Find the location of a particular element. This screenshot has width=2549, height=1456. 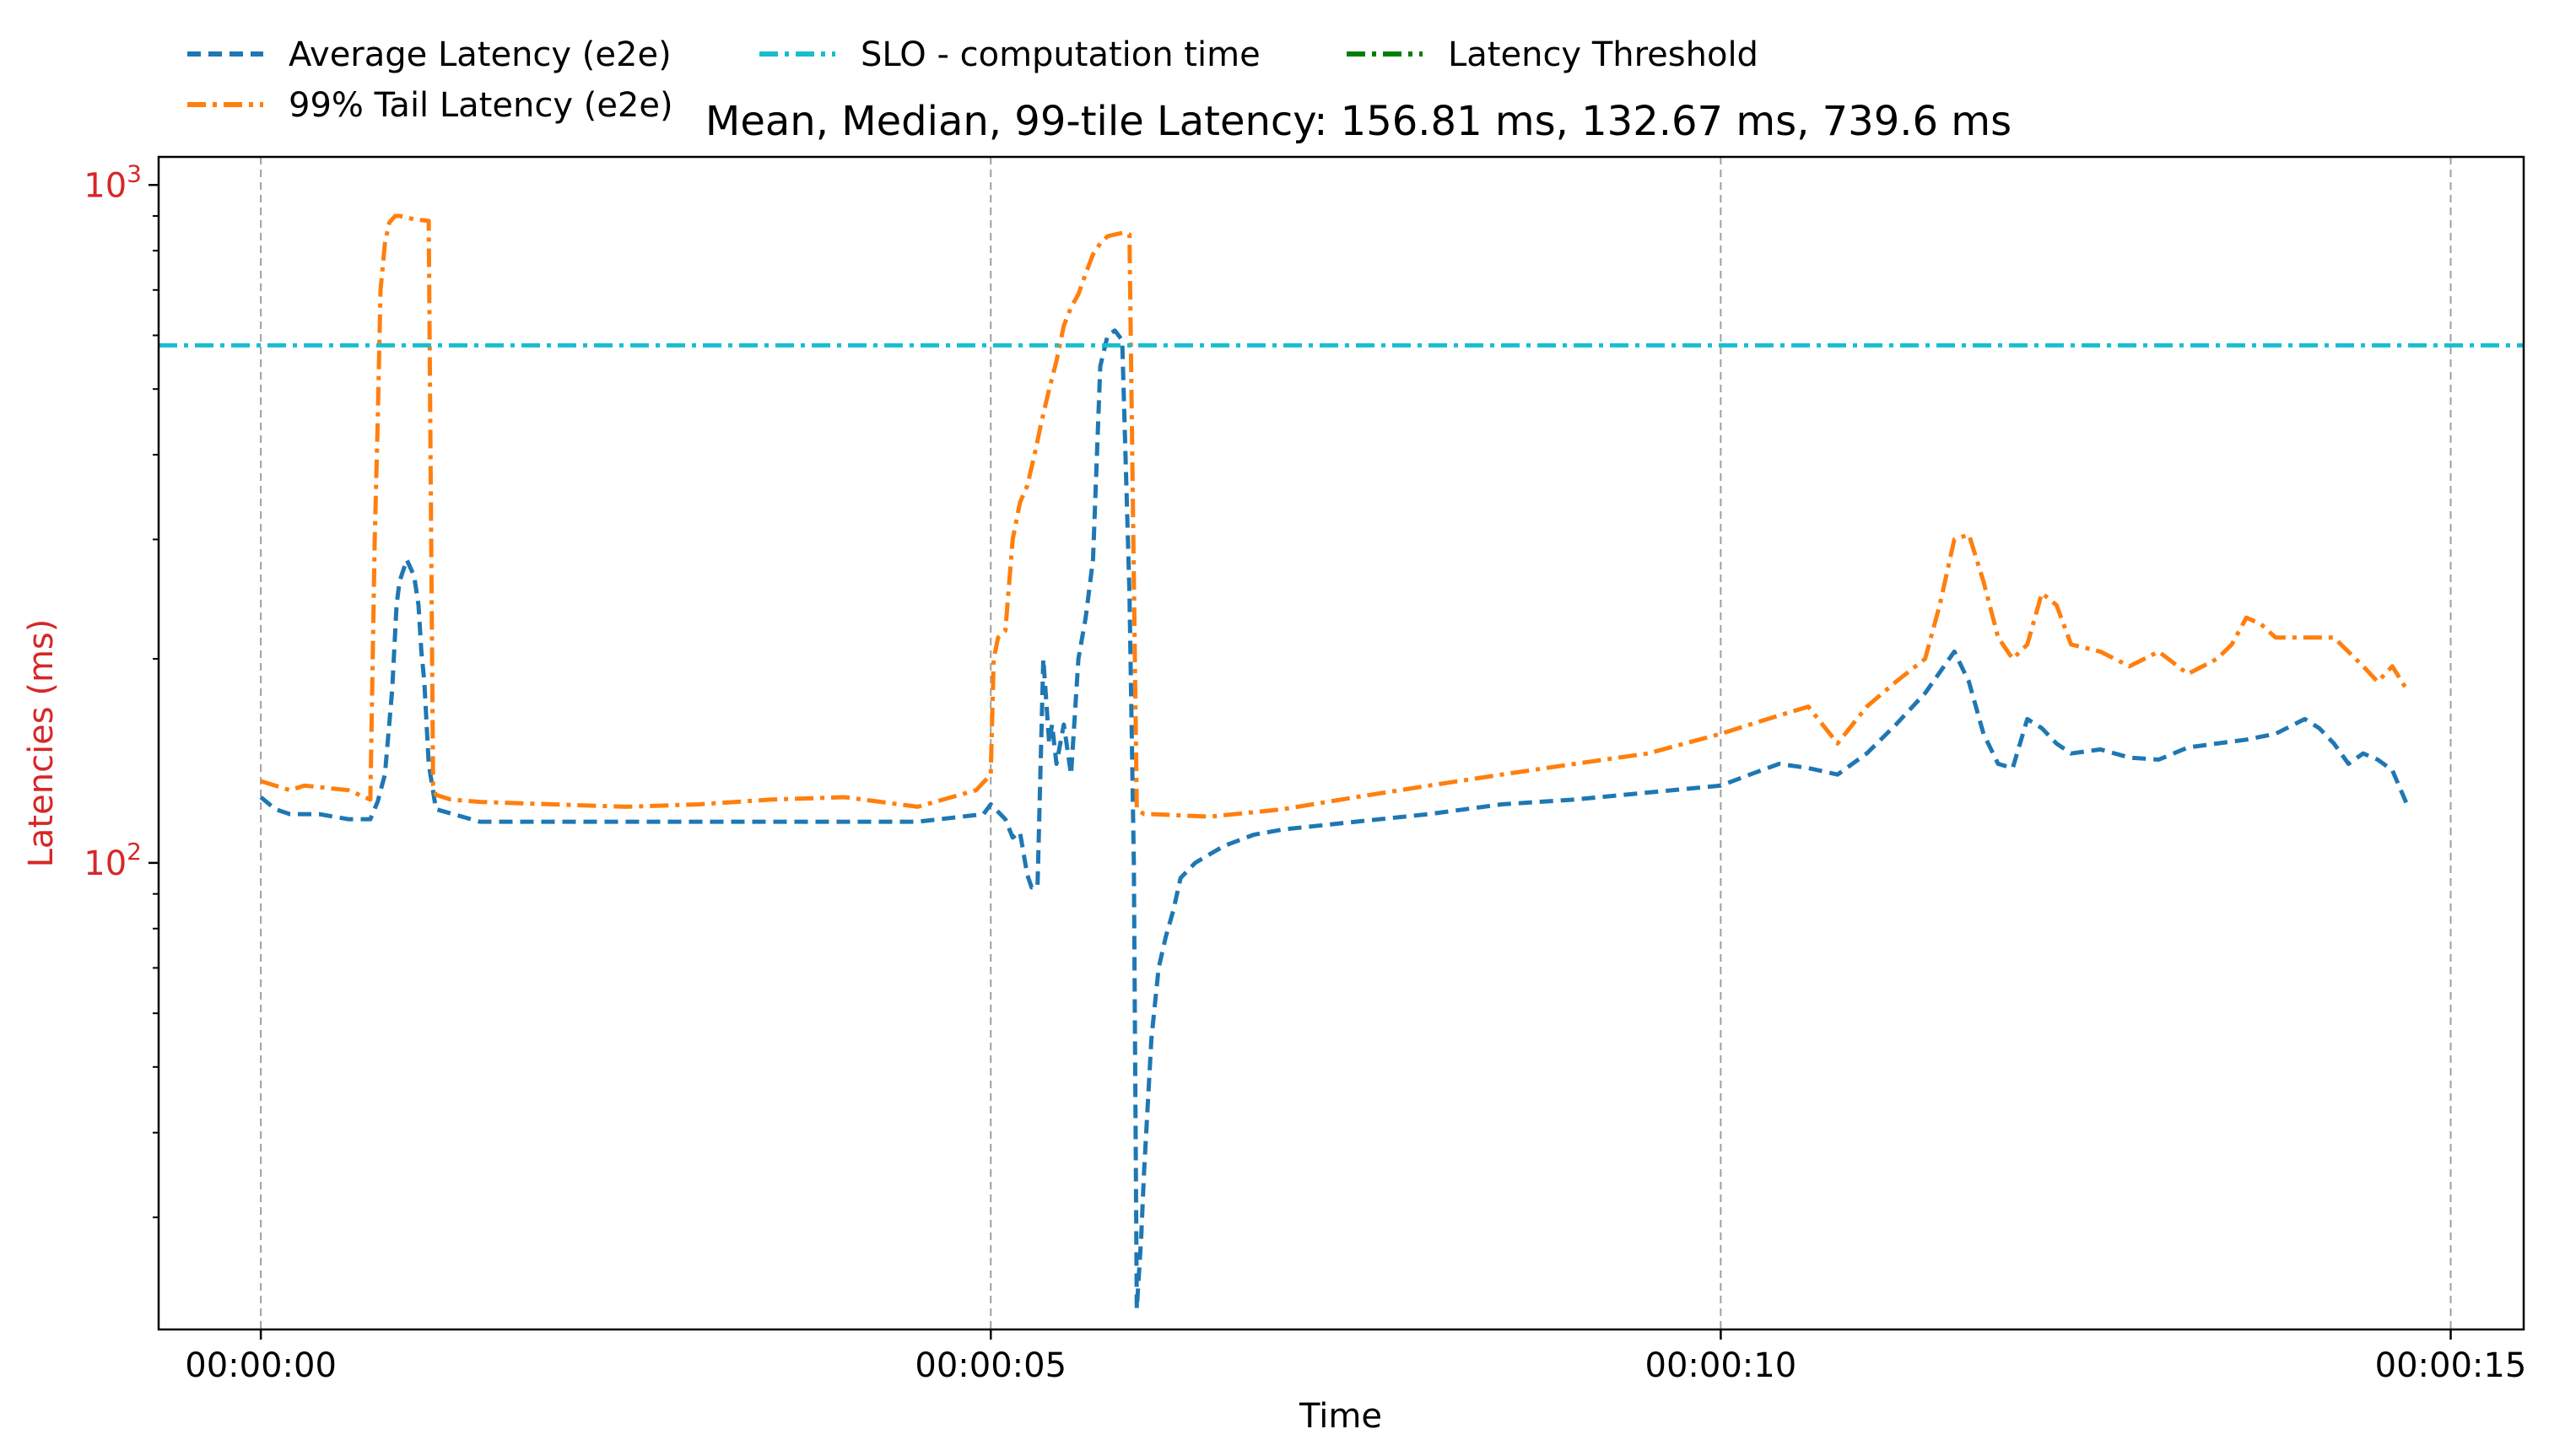

x-tick-label: 00:00:10 is located at coordinates (1721, 1365).